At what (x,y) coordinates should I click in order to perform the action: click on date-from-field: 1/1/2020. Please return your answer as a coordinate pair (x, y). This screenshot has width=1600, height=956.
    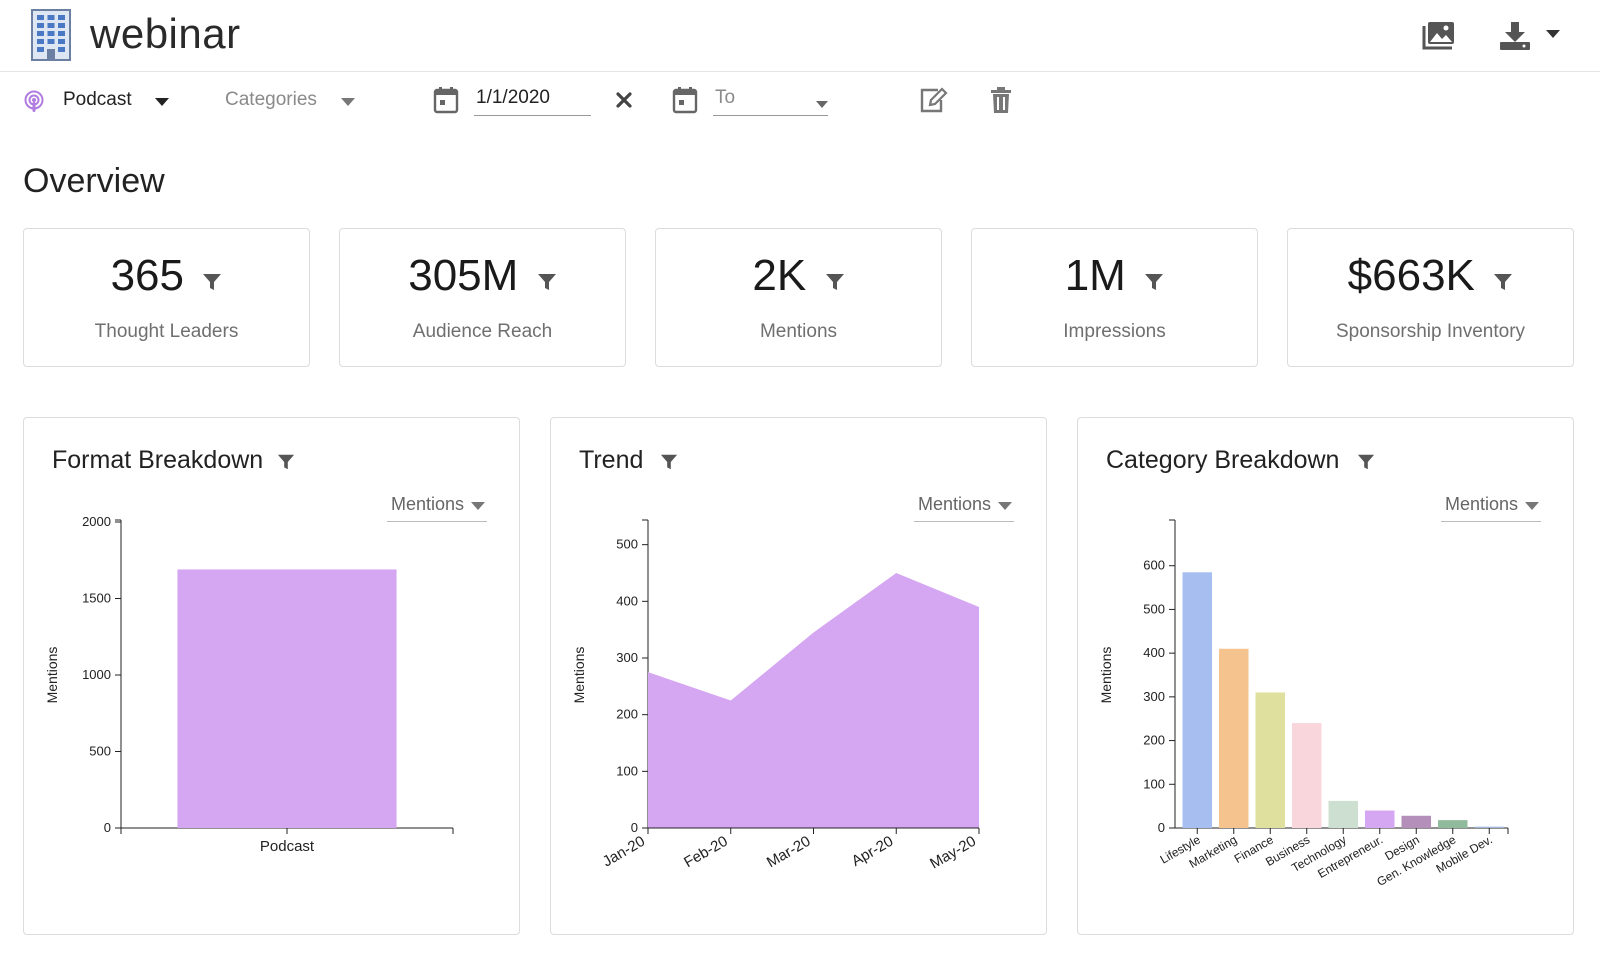
    Looking at the image, I should click on (532, 99).